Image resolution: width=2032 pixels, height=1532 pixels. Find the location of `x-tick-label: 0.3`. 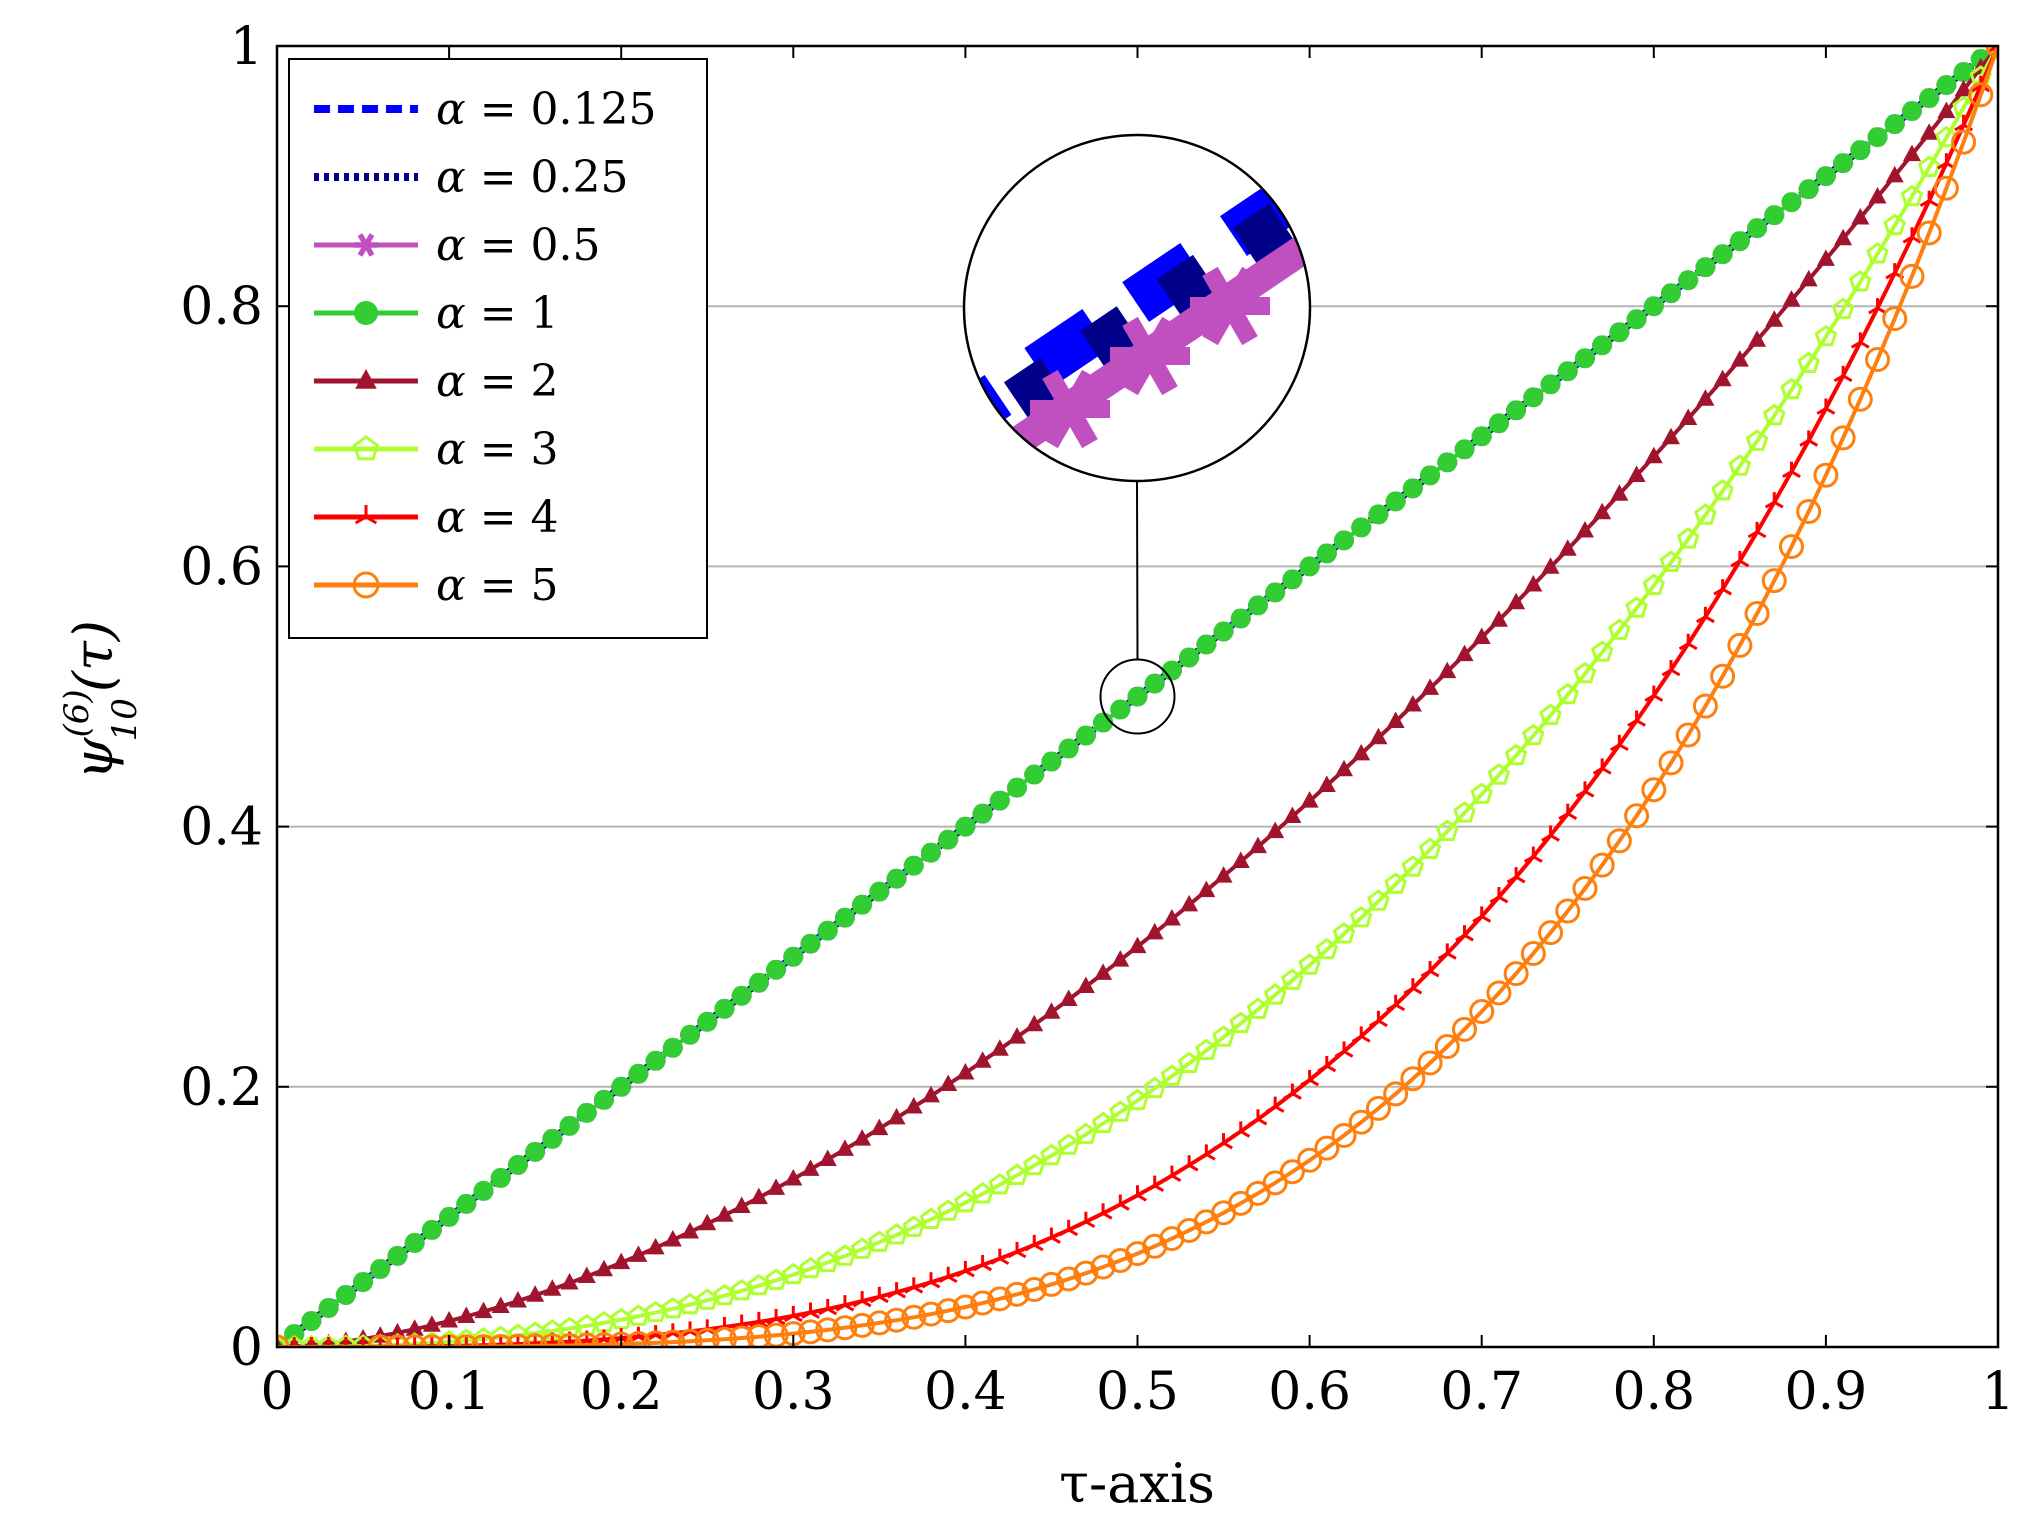

x-tick-label: 0.3 is located at coordinates (793, 1392).